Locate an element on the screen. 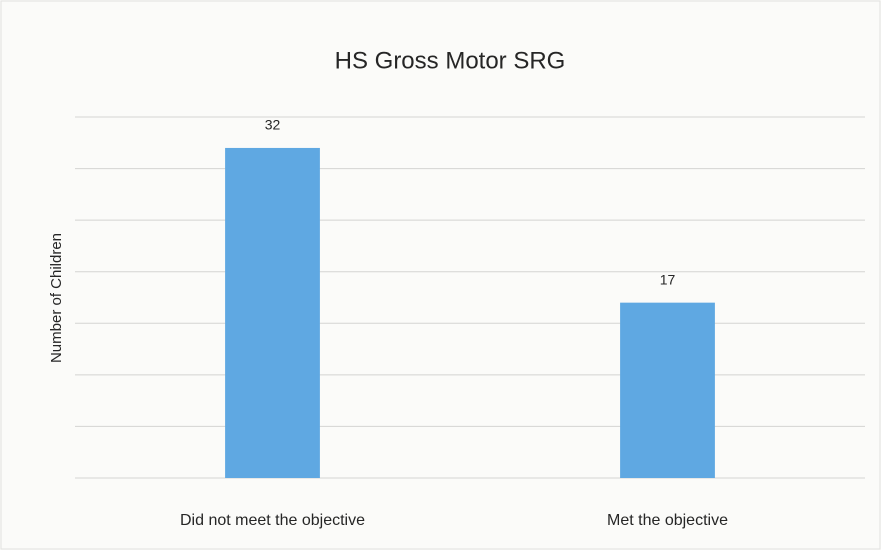 The height and width of the screenshot is (550, 881). x-tick-label: Did not meet the objective is located at coordinates (272, 520).